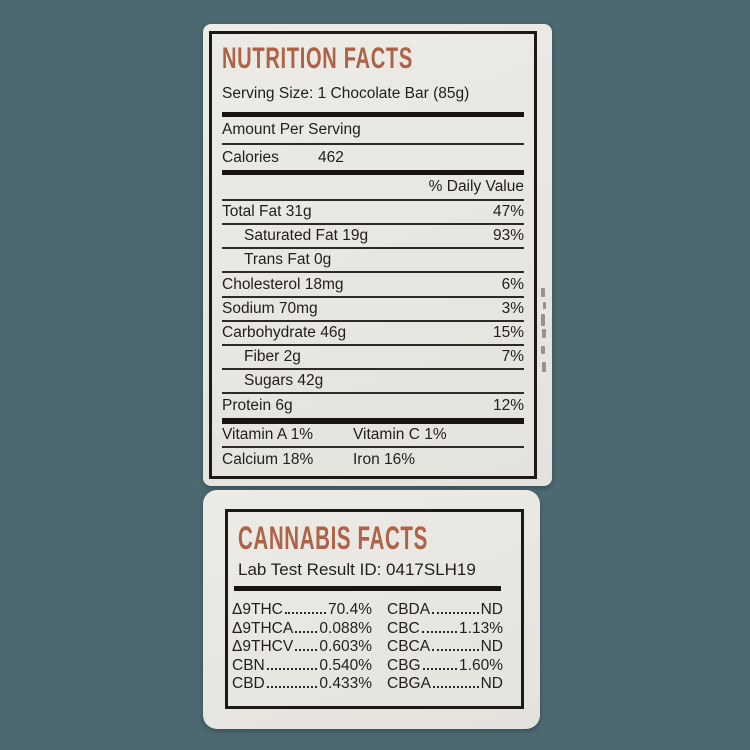  I want to click on cannabinoid-column-right: CBDA ND CBC 1.13% CBCA ND, so click(445, 647).